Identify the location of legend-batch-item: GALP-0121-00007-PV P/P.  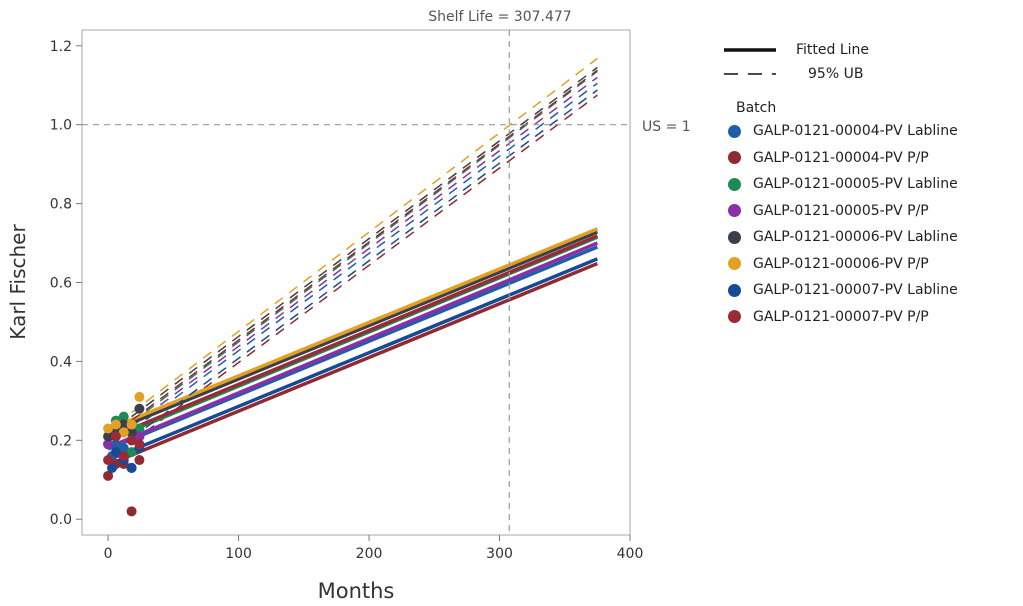
(872, 317).